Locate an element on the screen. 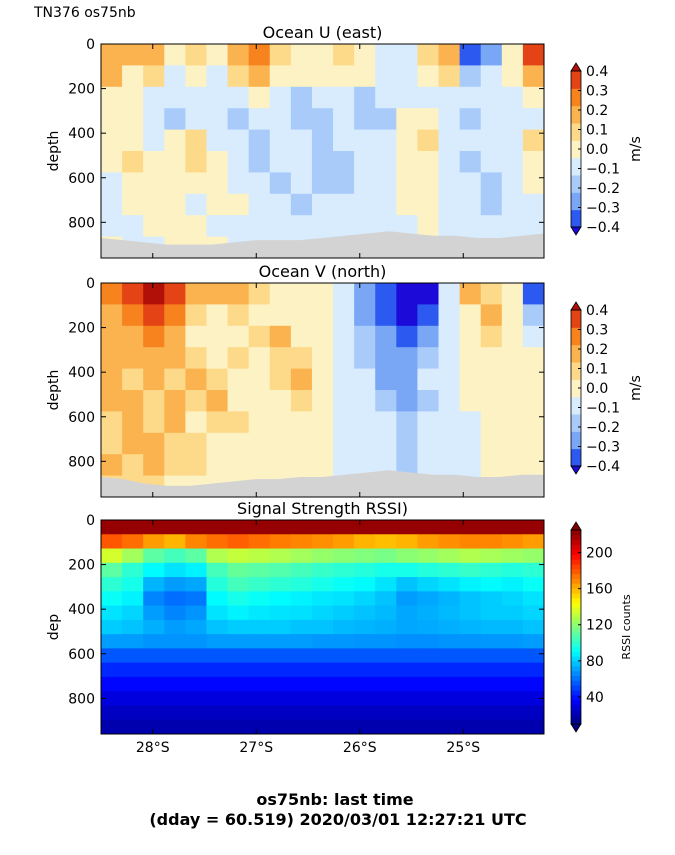 The width and height of the screenshot is (675, 855). colorbar-tick-label: −0.1 is located at coordinates (603, 409).